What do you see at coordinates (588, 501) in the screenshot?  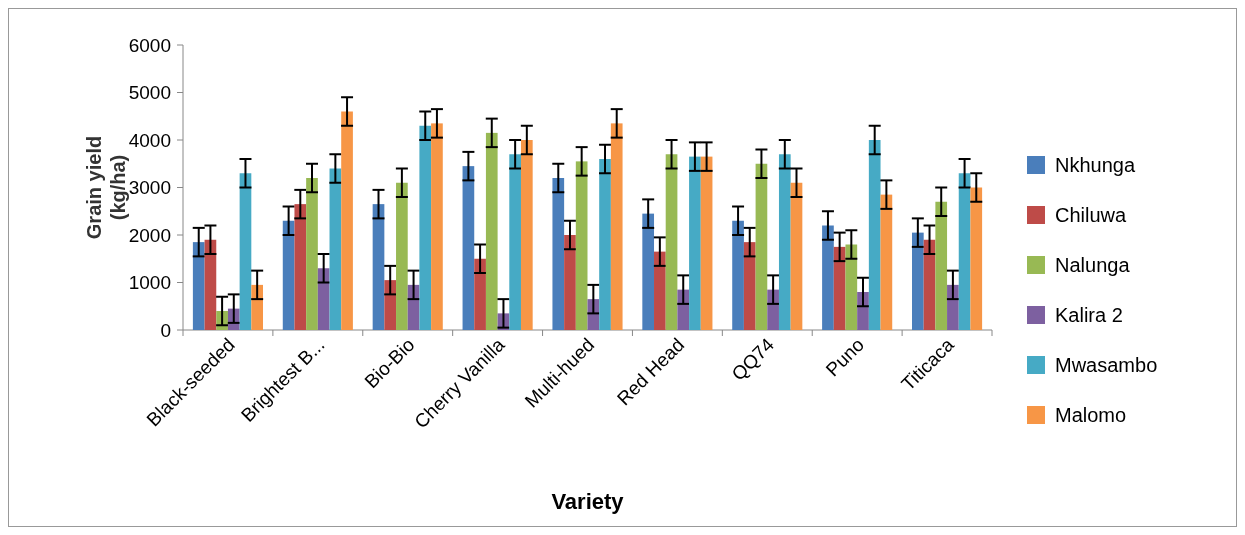 I see `x-axis-title: Variety` at bounding box center [588, 501].